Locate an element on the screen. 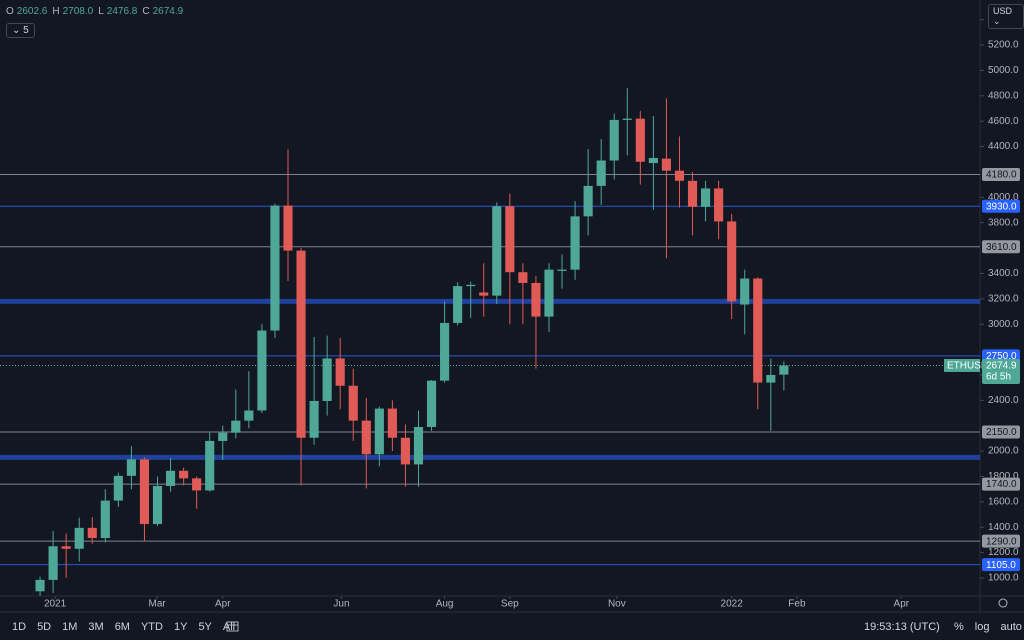  collapse-count: 5 is located at coordinates (26, 30).